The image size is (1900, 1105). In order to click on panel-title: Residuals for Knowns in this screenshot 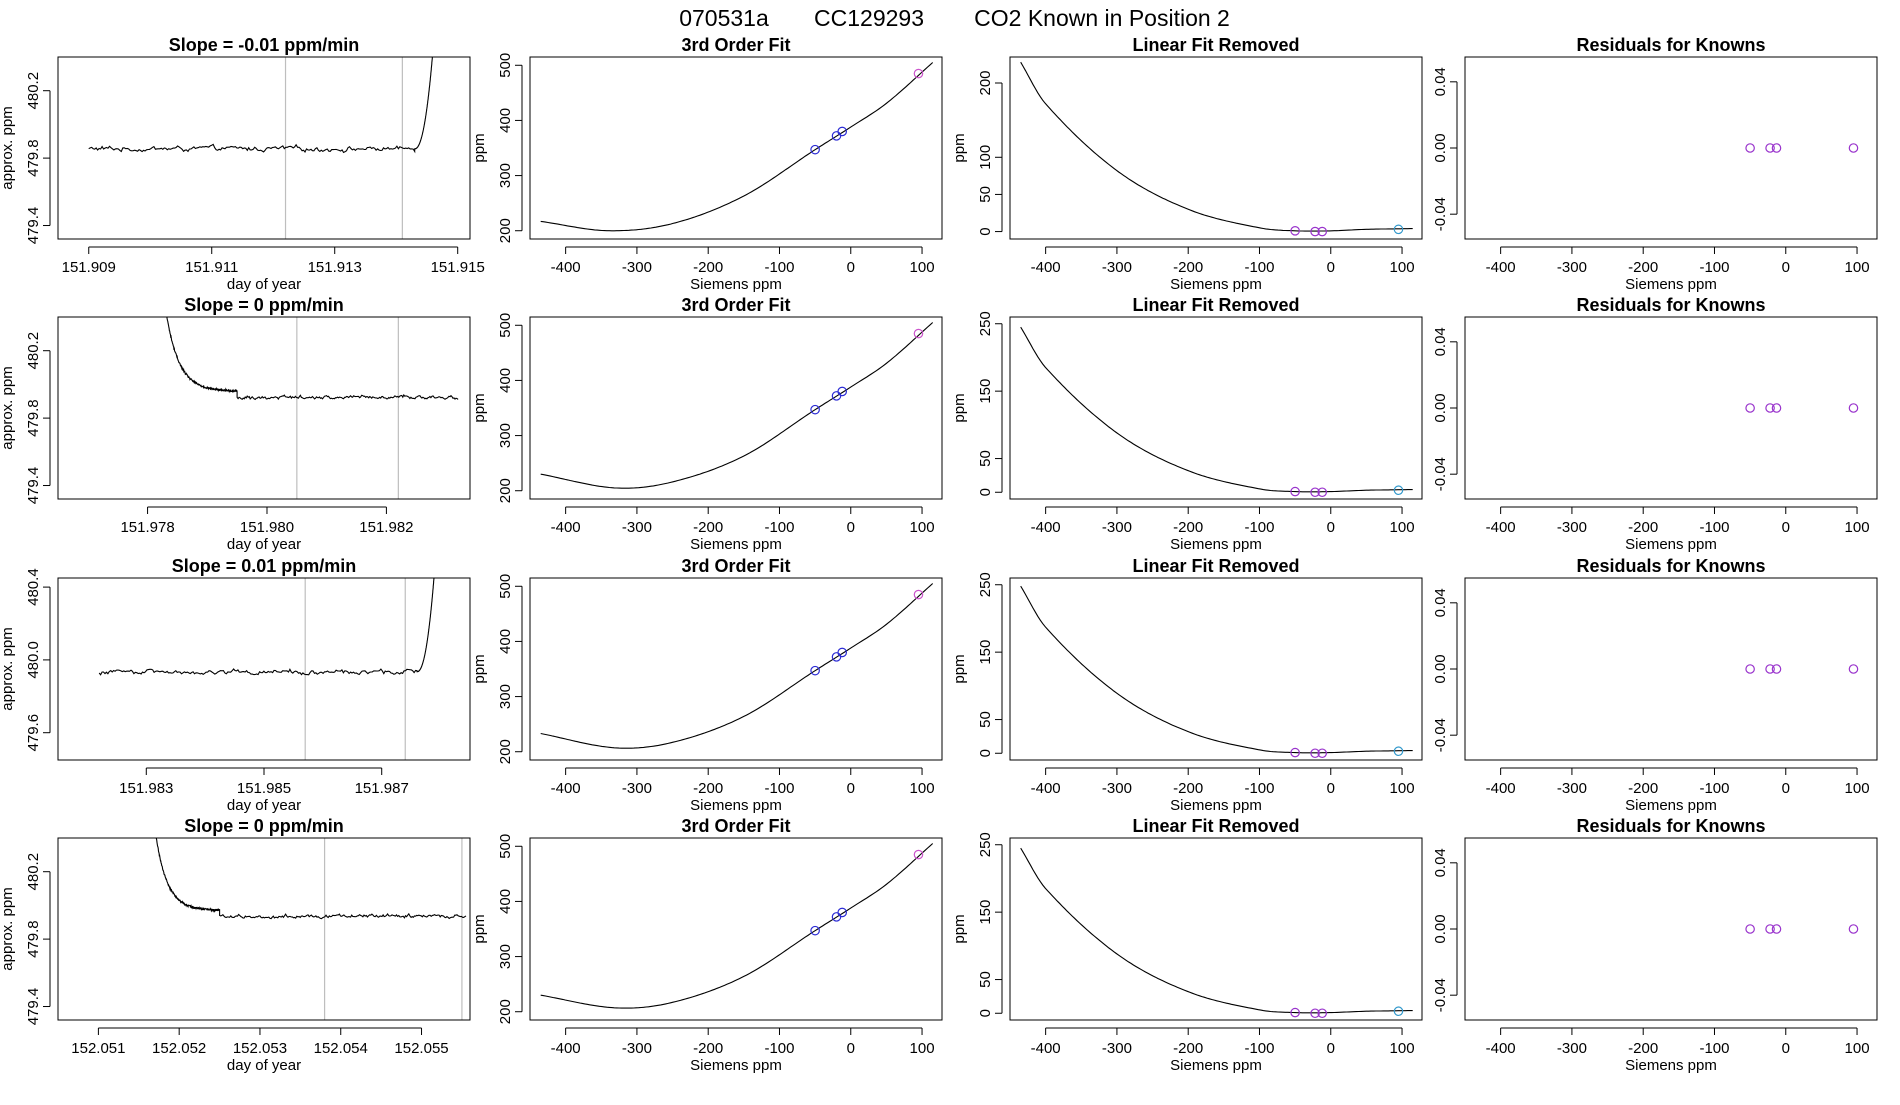, I will do `click(1670, 45)`.